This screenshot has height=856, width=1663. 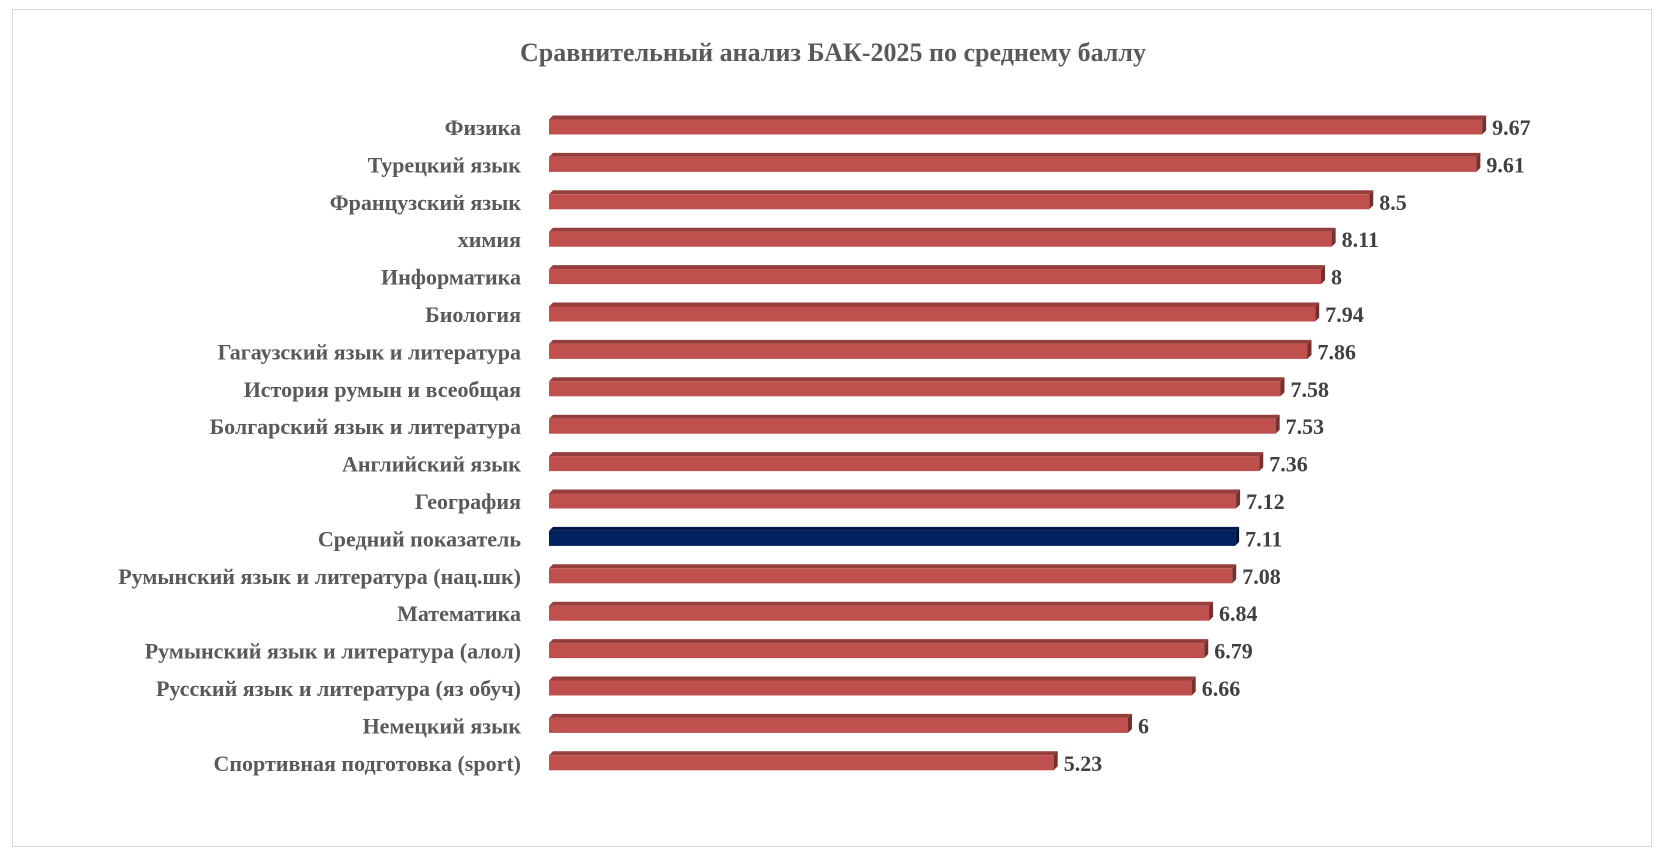 I want to click on data-label: 7.86, so click(x=1336, y=351).